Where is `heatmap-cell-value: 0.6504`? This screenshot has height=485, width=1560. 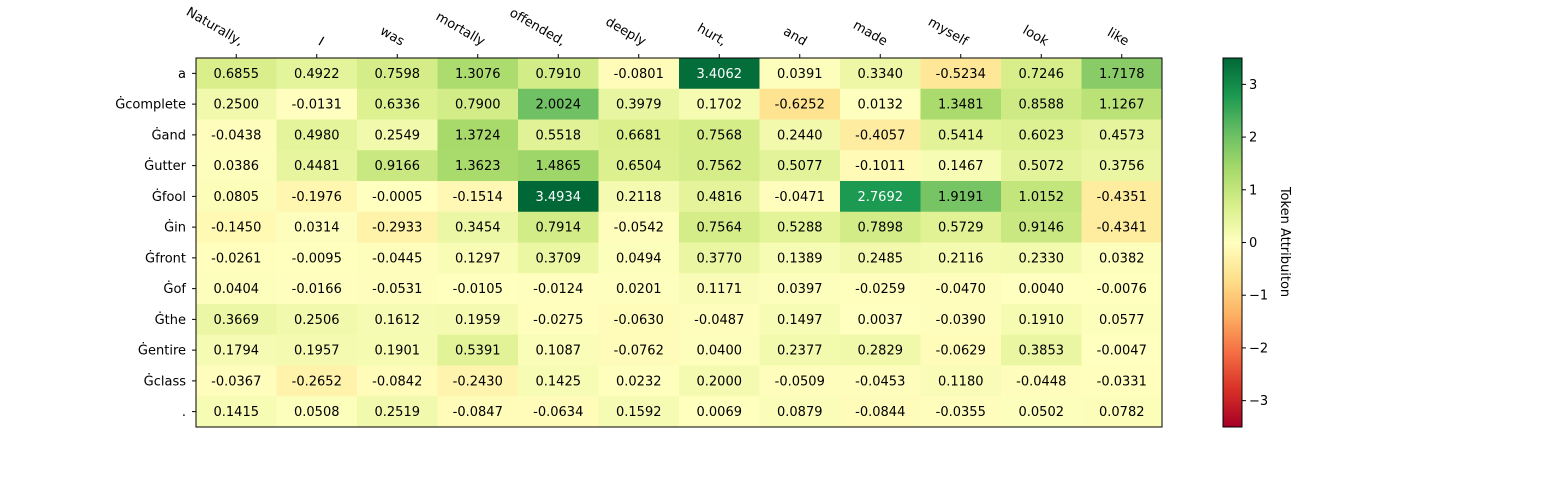
heatmap-cell-value: 0.6504 is located at coordinates (639, 166).